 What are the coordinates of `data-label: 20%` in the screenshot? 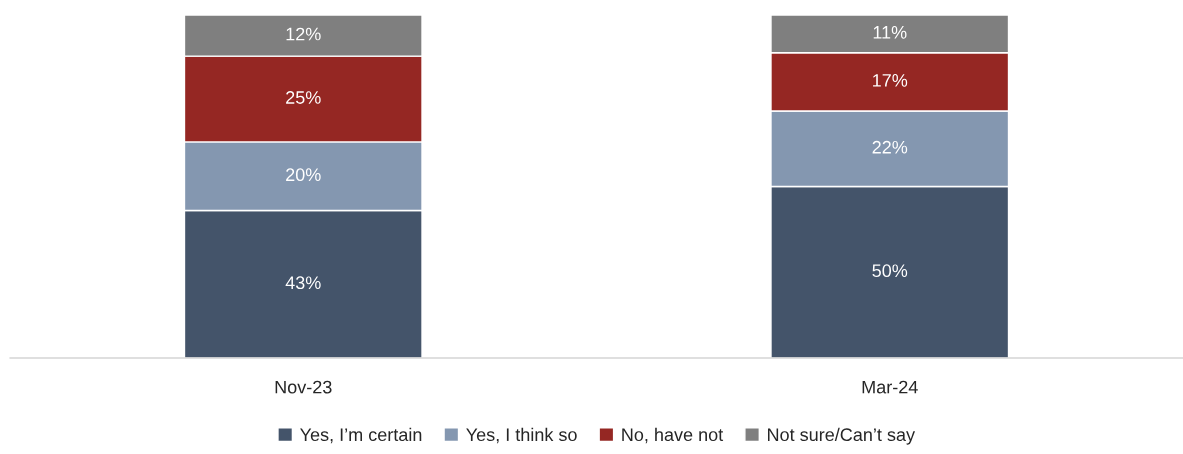 It's located at (303, 175).